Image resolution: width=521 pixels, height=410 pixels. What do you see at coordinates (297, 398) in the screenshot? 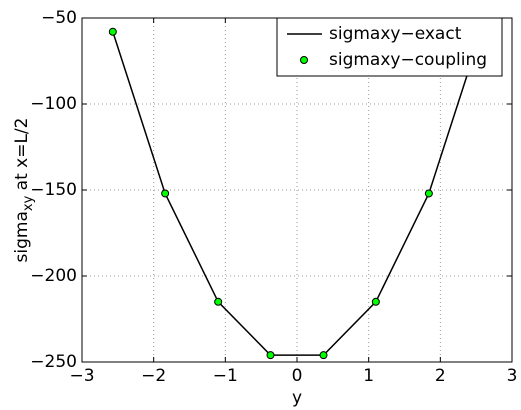
I see `x-axis-label: y` at bounding box center [297, 398].